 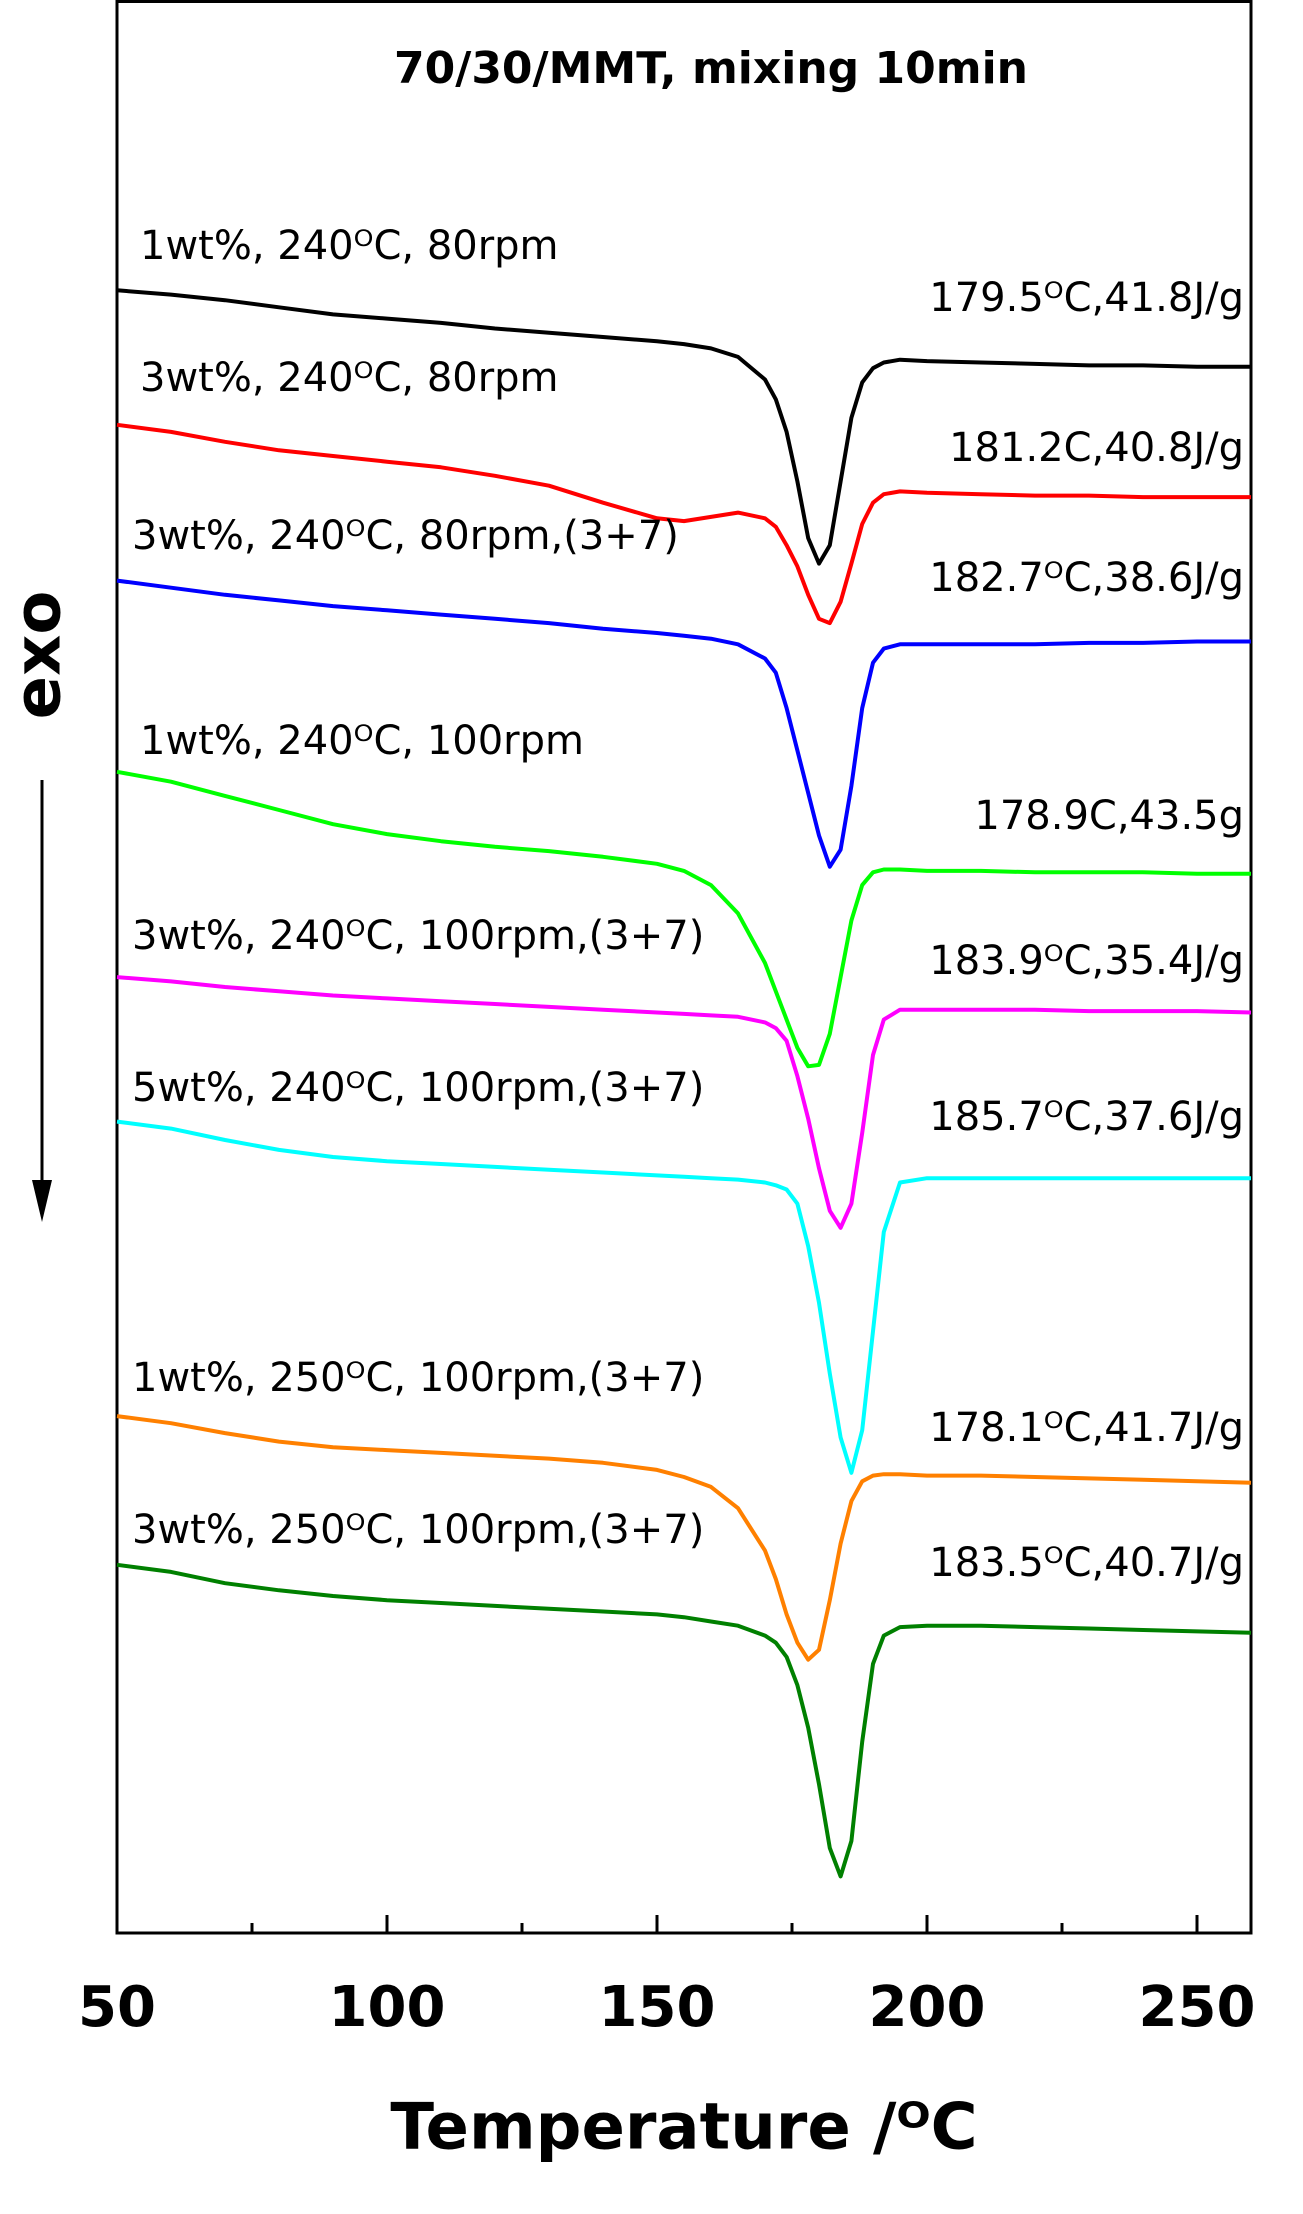 I want to click on series-label: 3wt%, 240ᴼC, 80rpm, so click(x=349, y=378).